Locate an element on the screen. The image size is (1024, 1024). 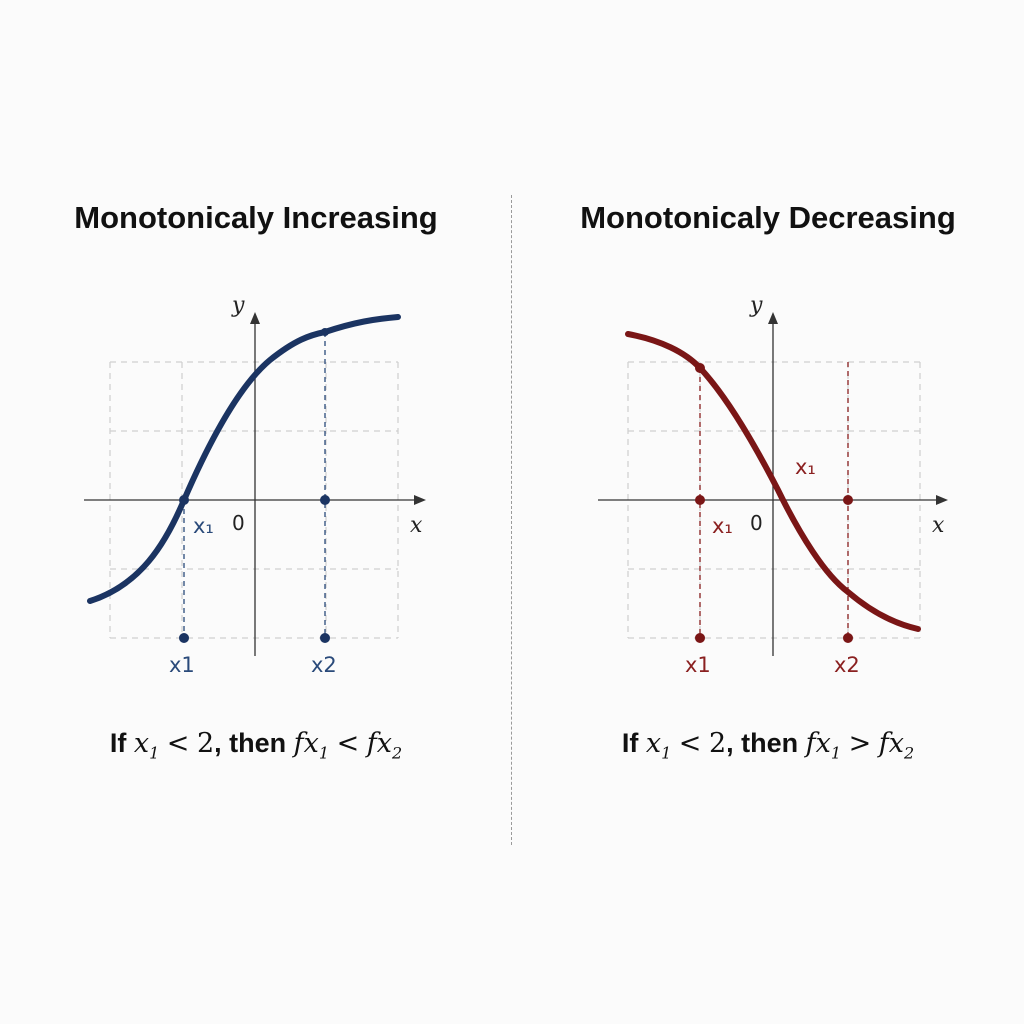
point-x2-curve is located at coordinates (325, 332).